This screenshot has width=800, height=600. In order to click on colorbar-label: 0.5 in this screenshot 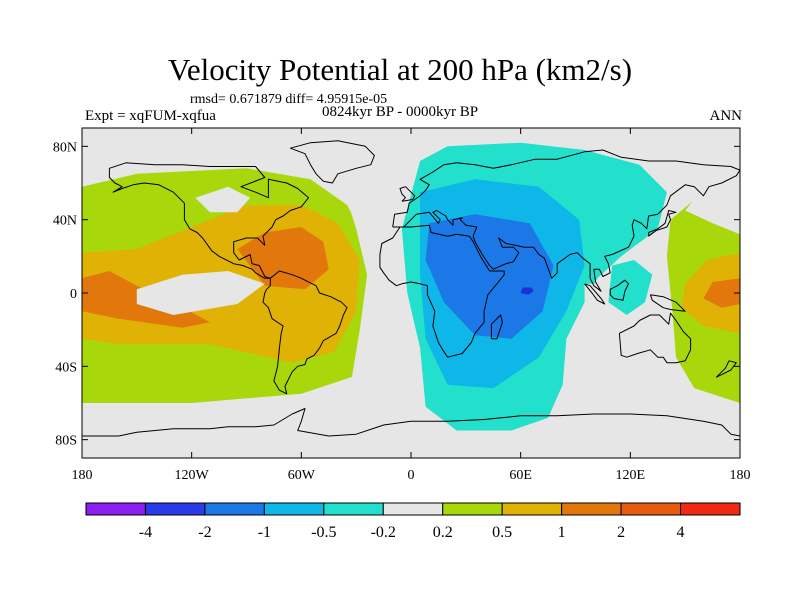, I will do `click(502, 532)`.